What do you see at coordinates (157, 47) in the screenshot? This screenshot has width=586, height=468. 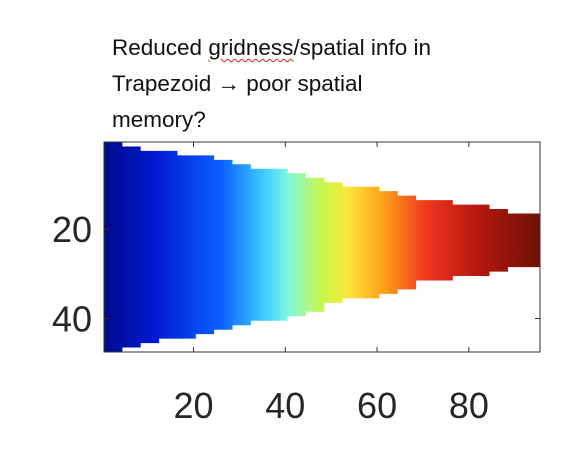 I see `caption-word: Reduced` at bounding box center [157, 47].